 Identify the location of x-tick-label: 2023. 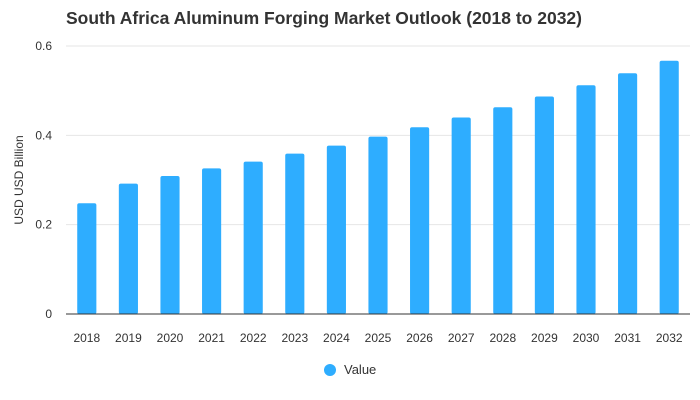
(294, 338).